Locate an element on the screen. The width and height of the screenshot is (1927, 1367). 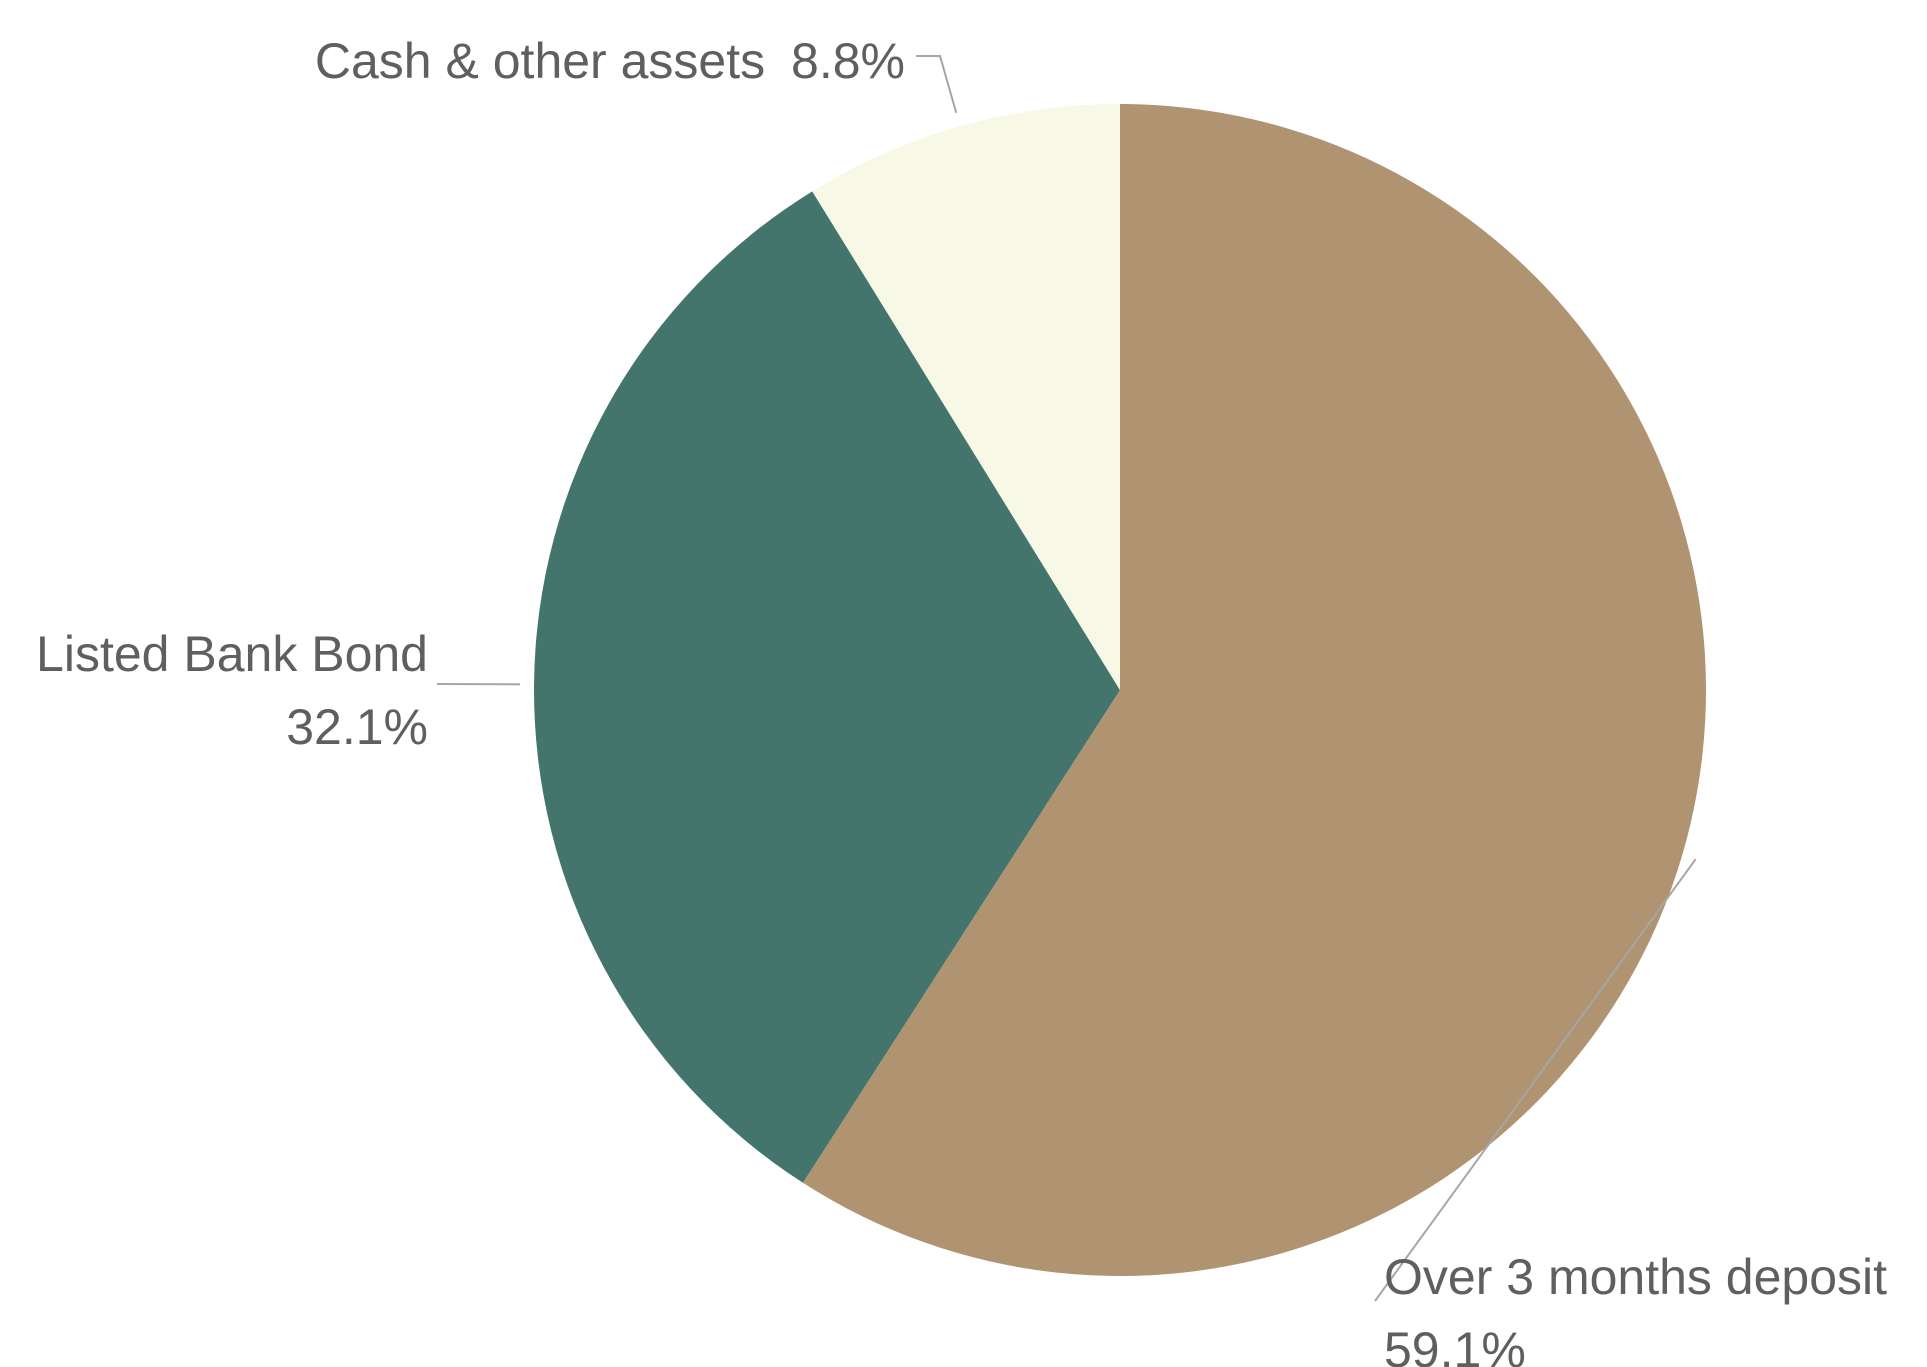
pie-slice-cash-other-assets is located at coordinates (966, 397).